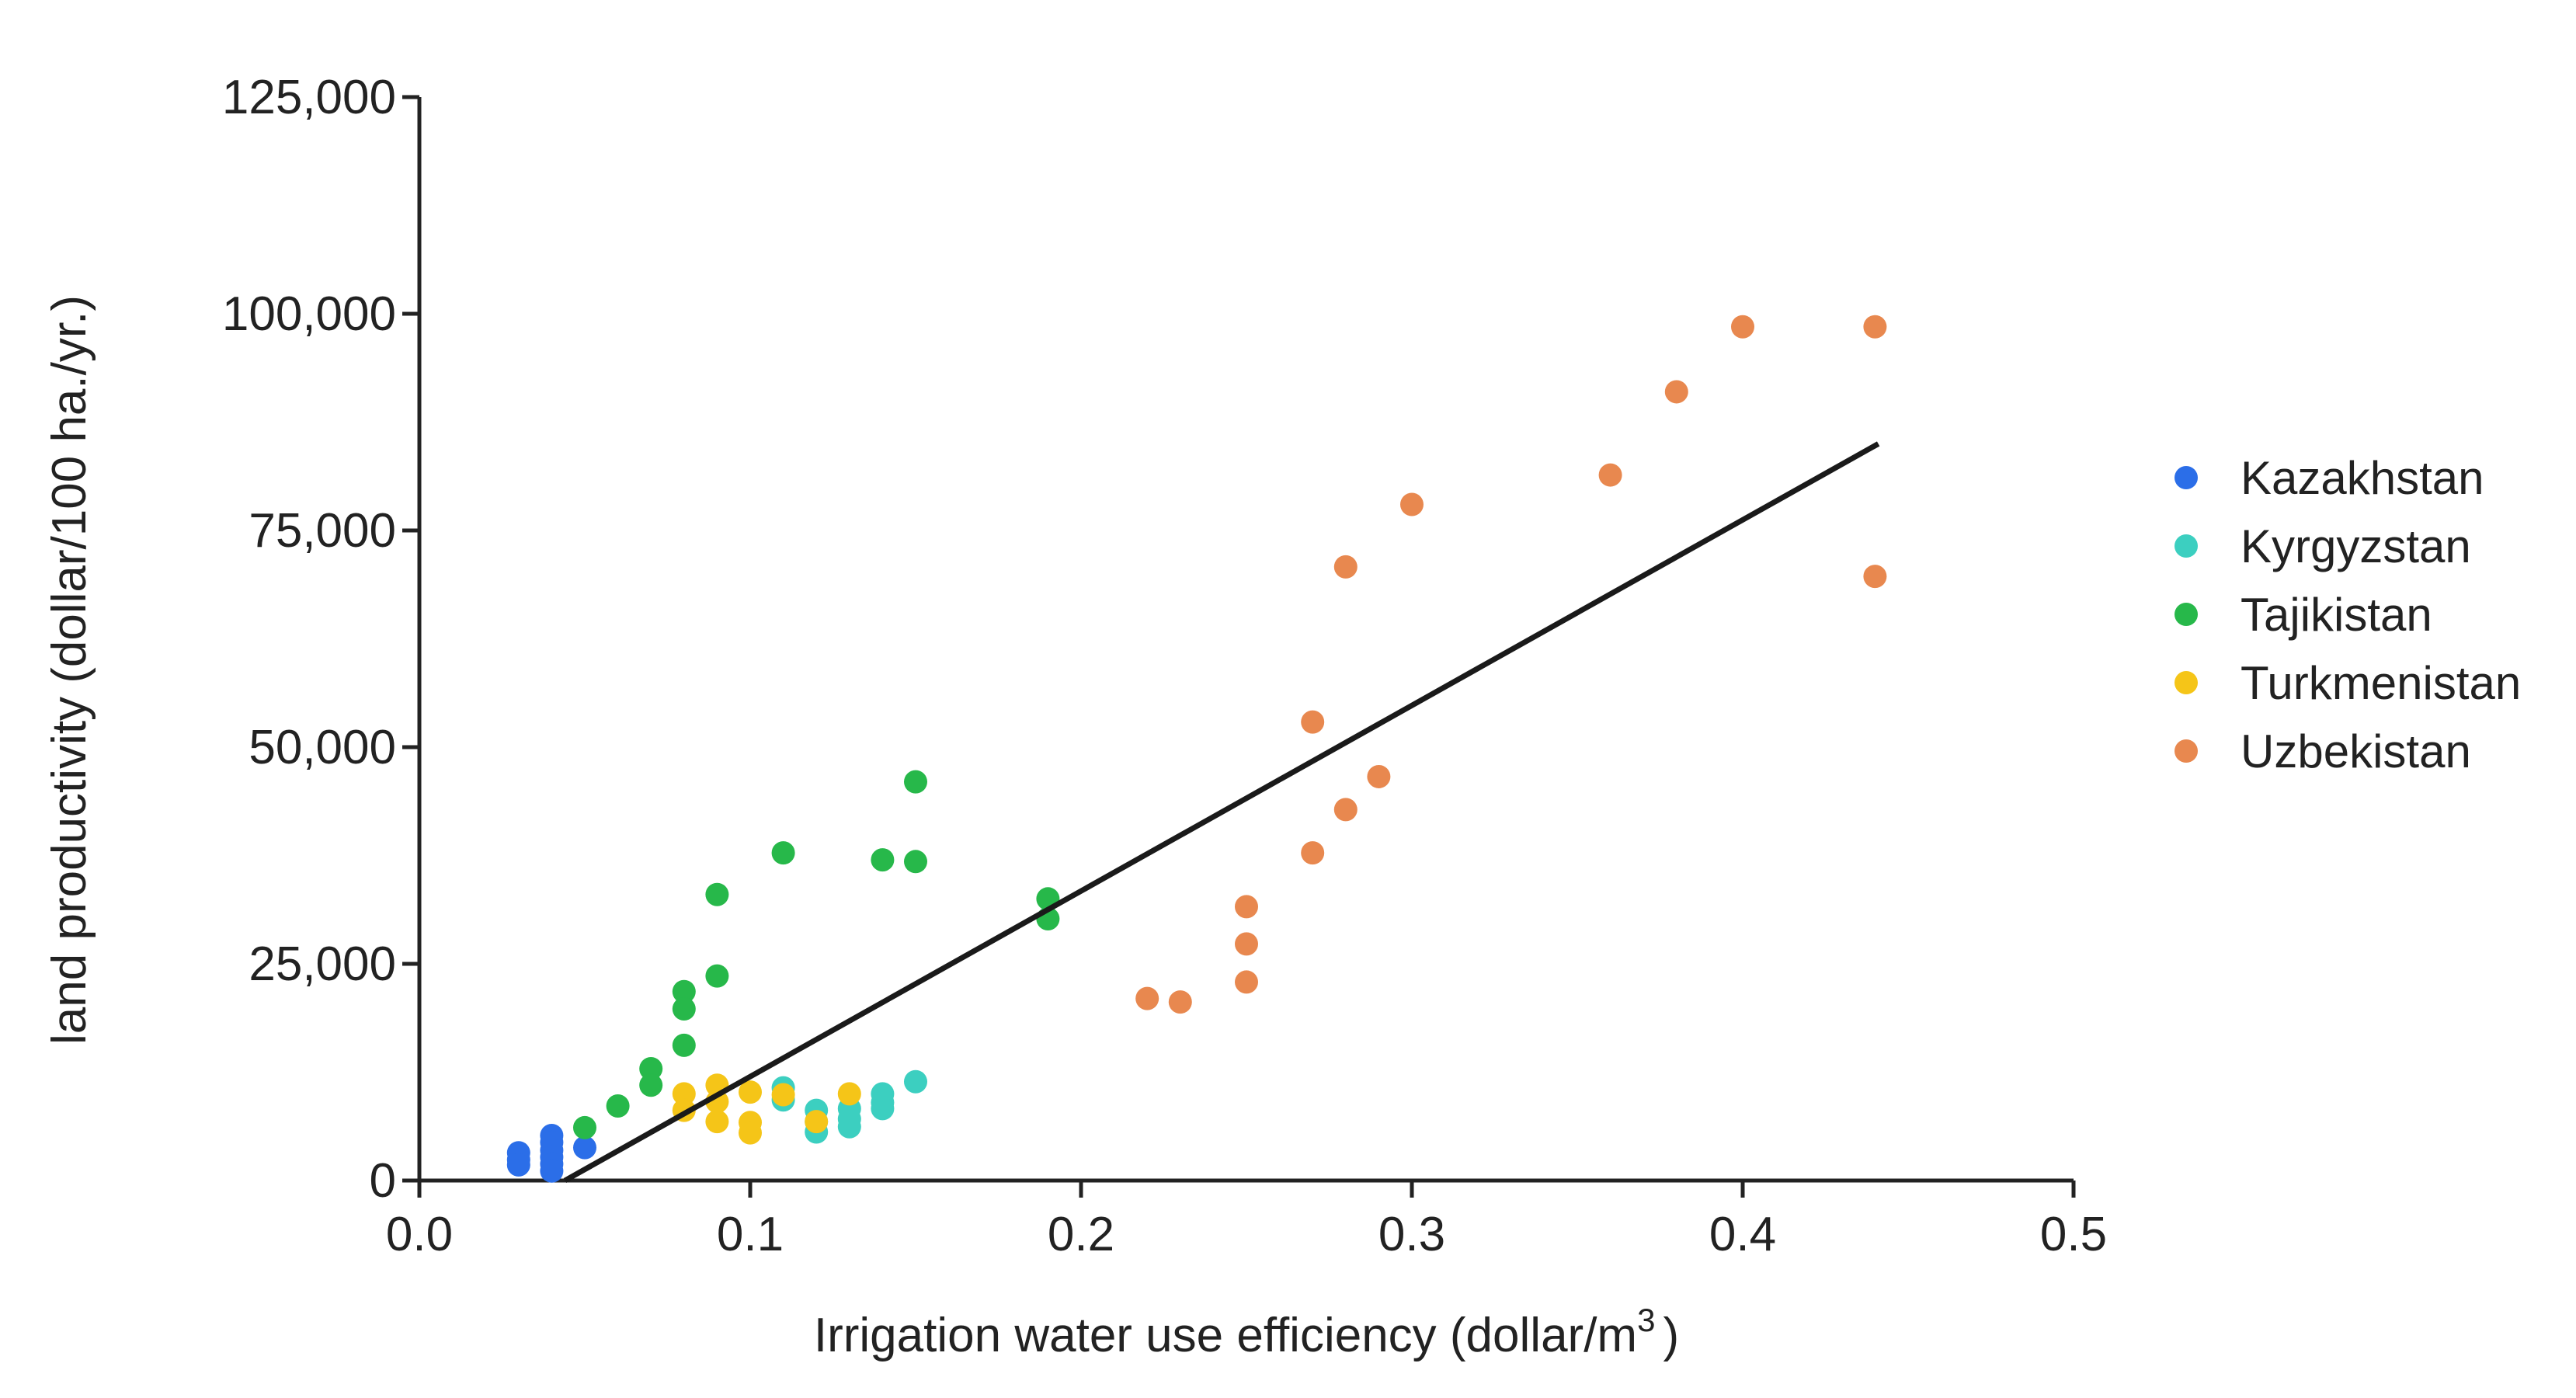 The height and width of the screenshot is (1398, 2576). I want to click on y-tick-label: 0, so click(383, 1181).